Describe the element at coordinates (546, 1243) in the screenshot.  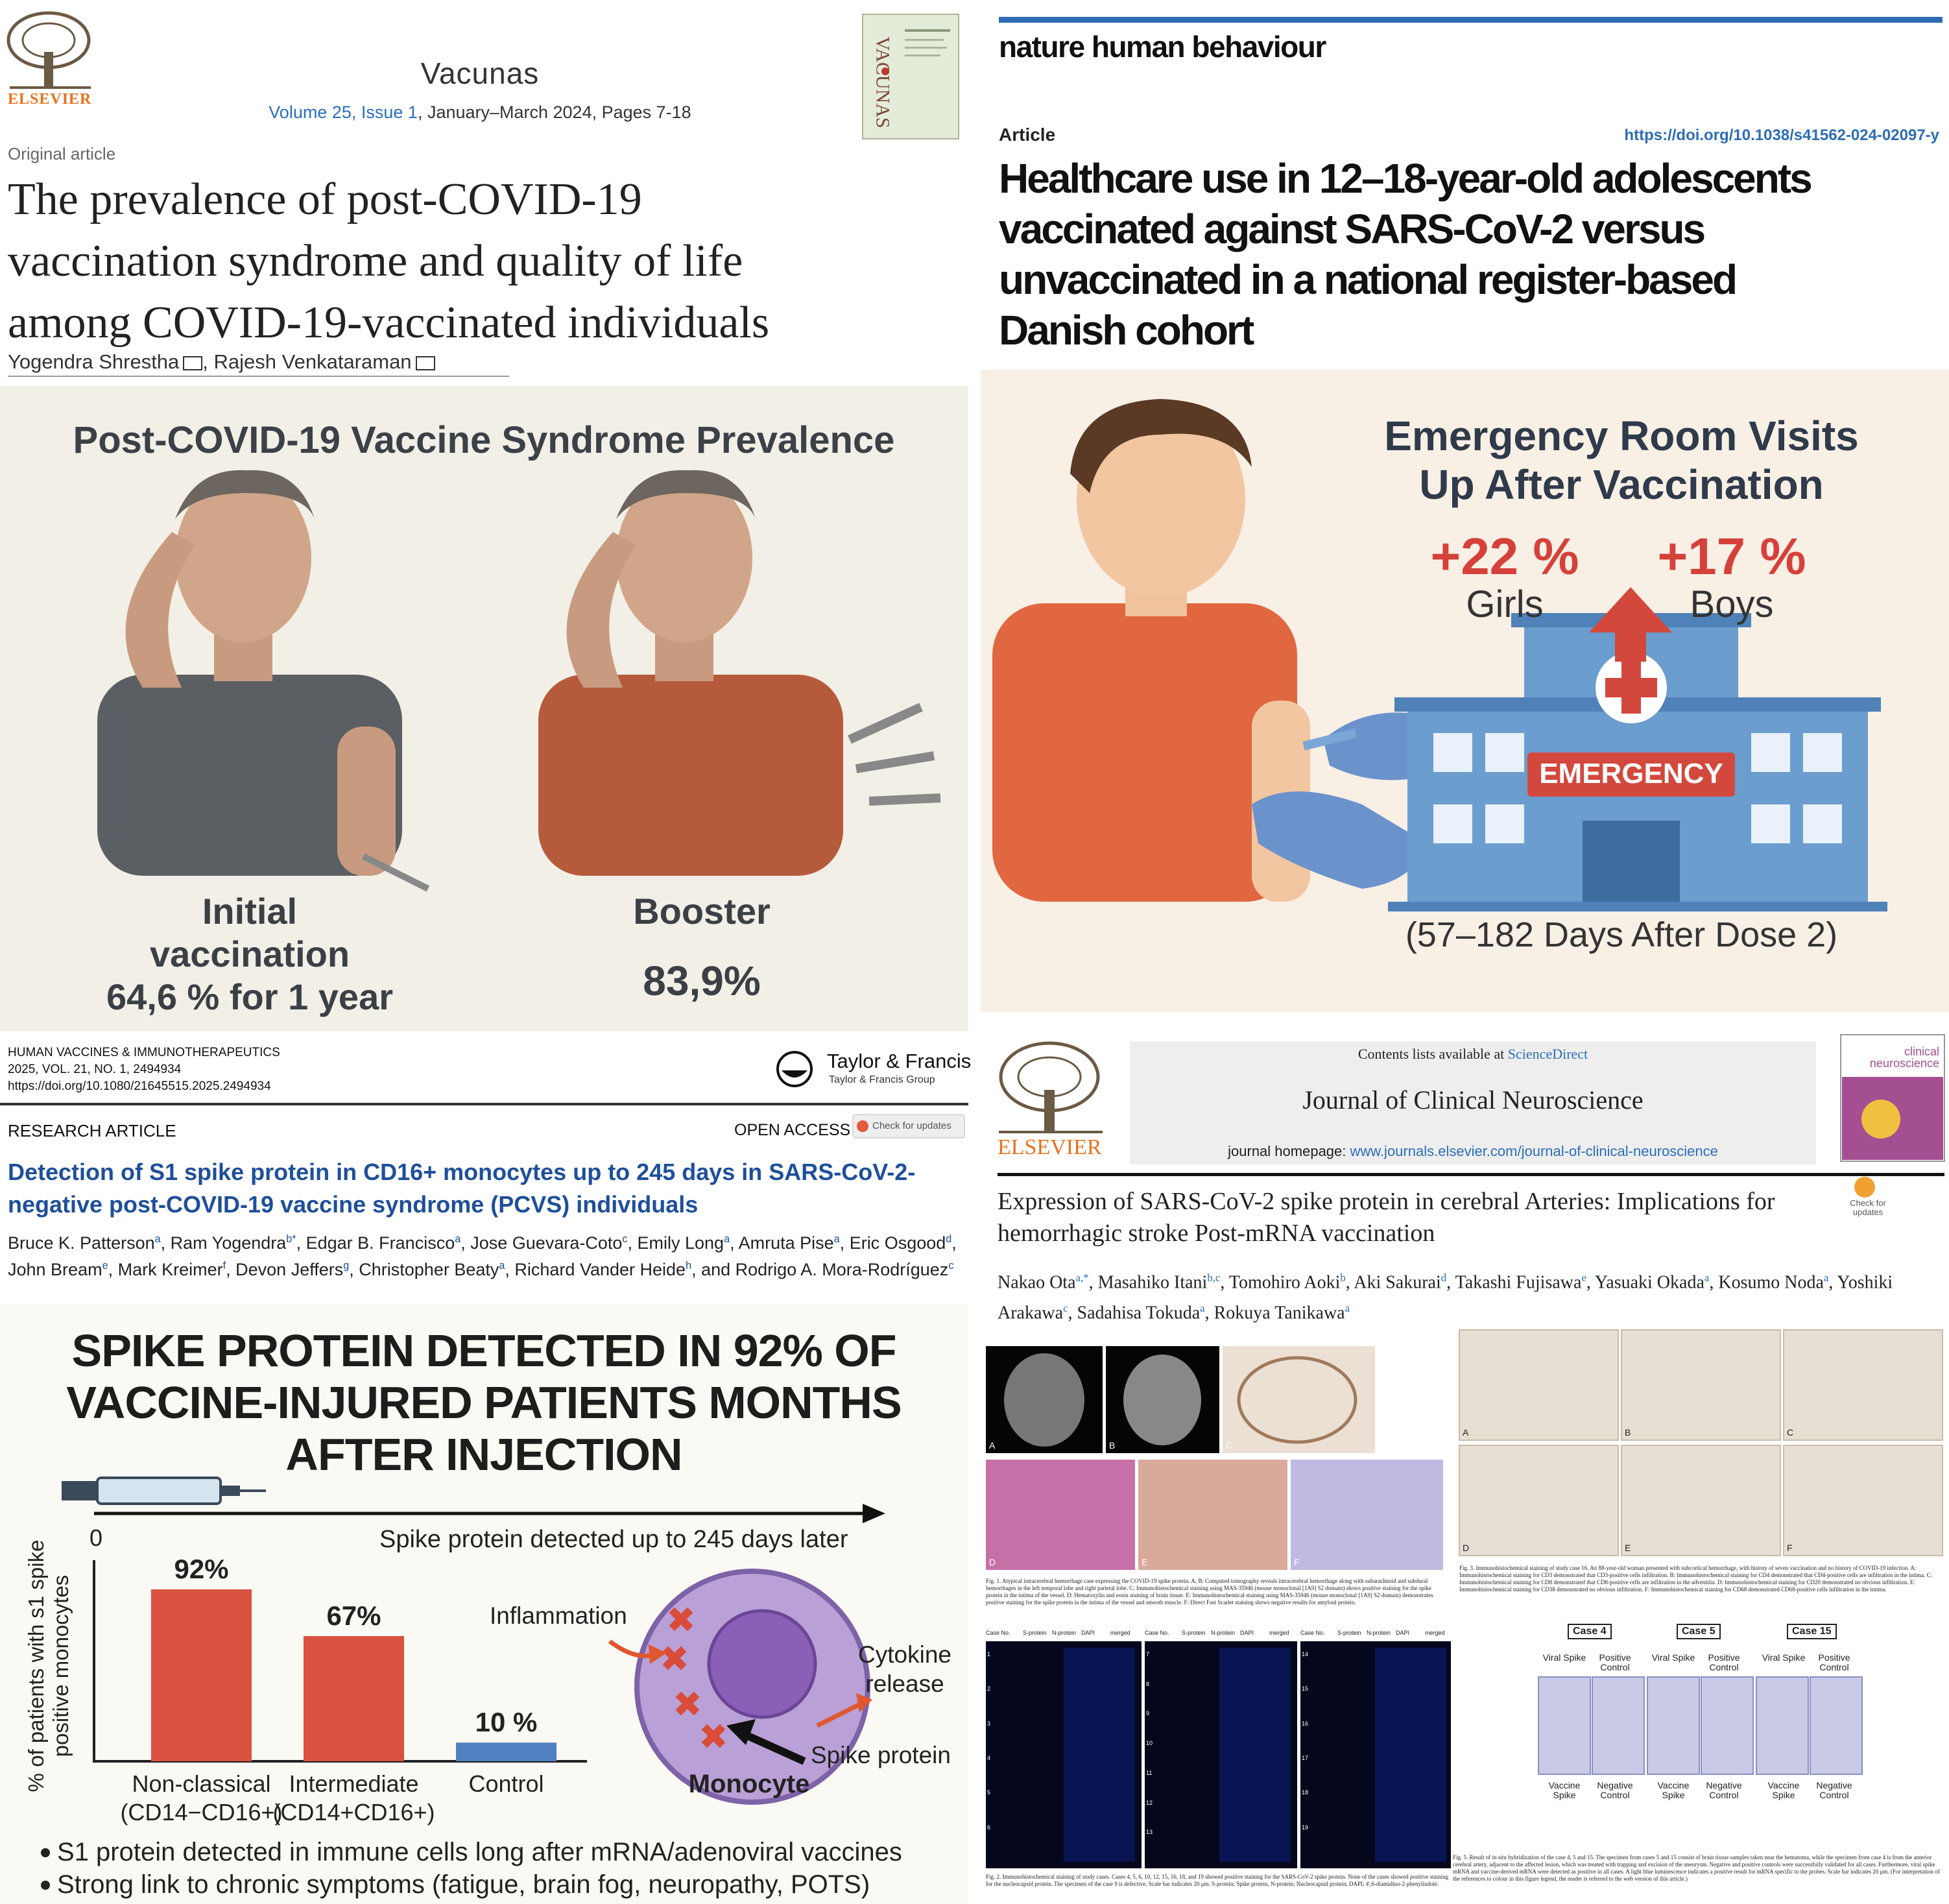
I see `author-name: Jose Guevara-Coto` at that location.